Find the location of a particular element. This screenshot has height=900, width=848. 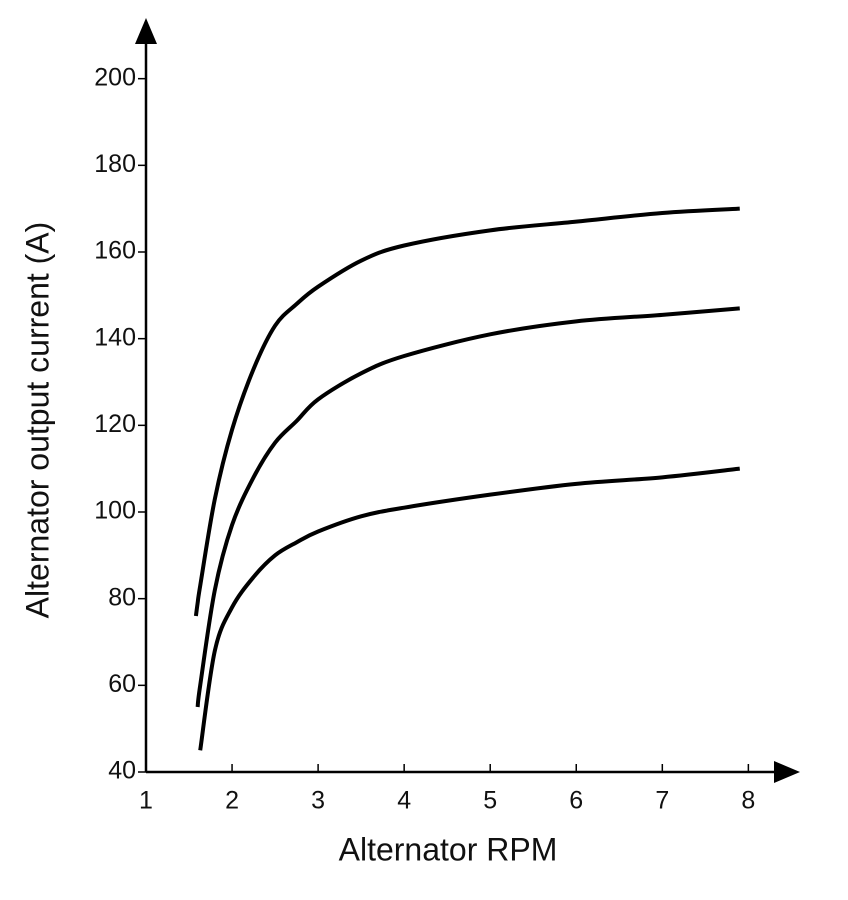

x-tick-label: 1 is located at coordinates (146, 801).